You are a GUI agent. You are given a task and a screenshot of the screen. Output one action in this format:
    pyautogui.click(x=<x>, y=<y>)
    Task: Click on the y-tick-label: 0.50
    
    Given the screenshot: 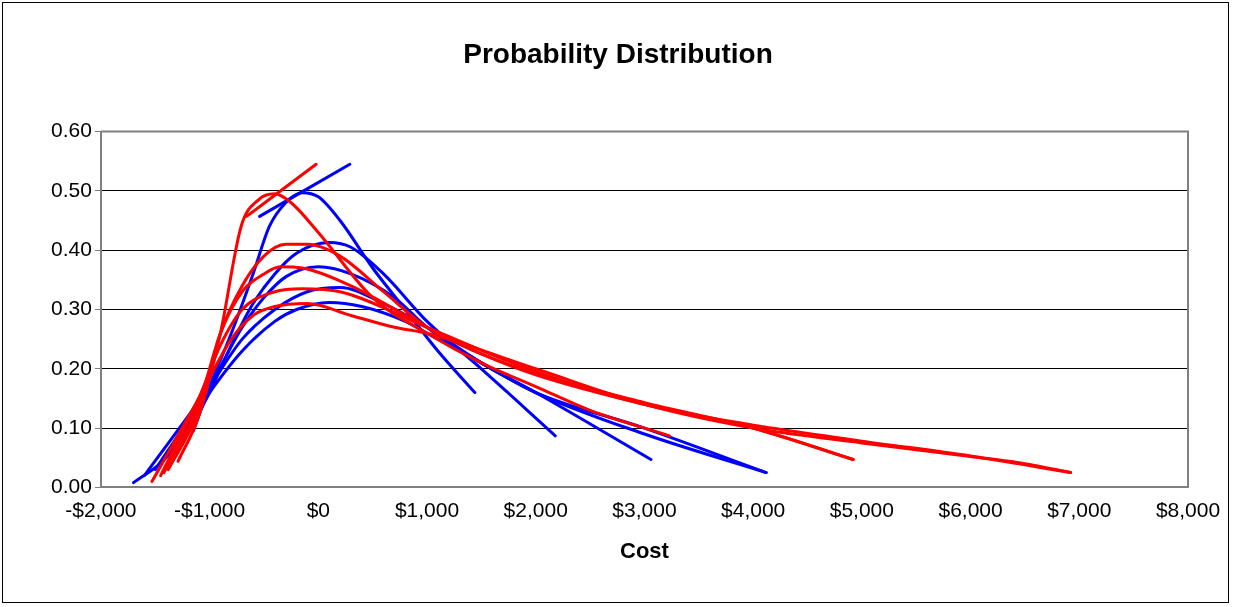 What is the action you would take?
    pyautogui.click(x=71, y=189)
    